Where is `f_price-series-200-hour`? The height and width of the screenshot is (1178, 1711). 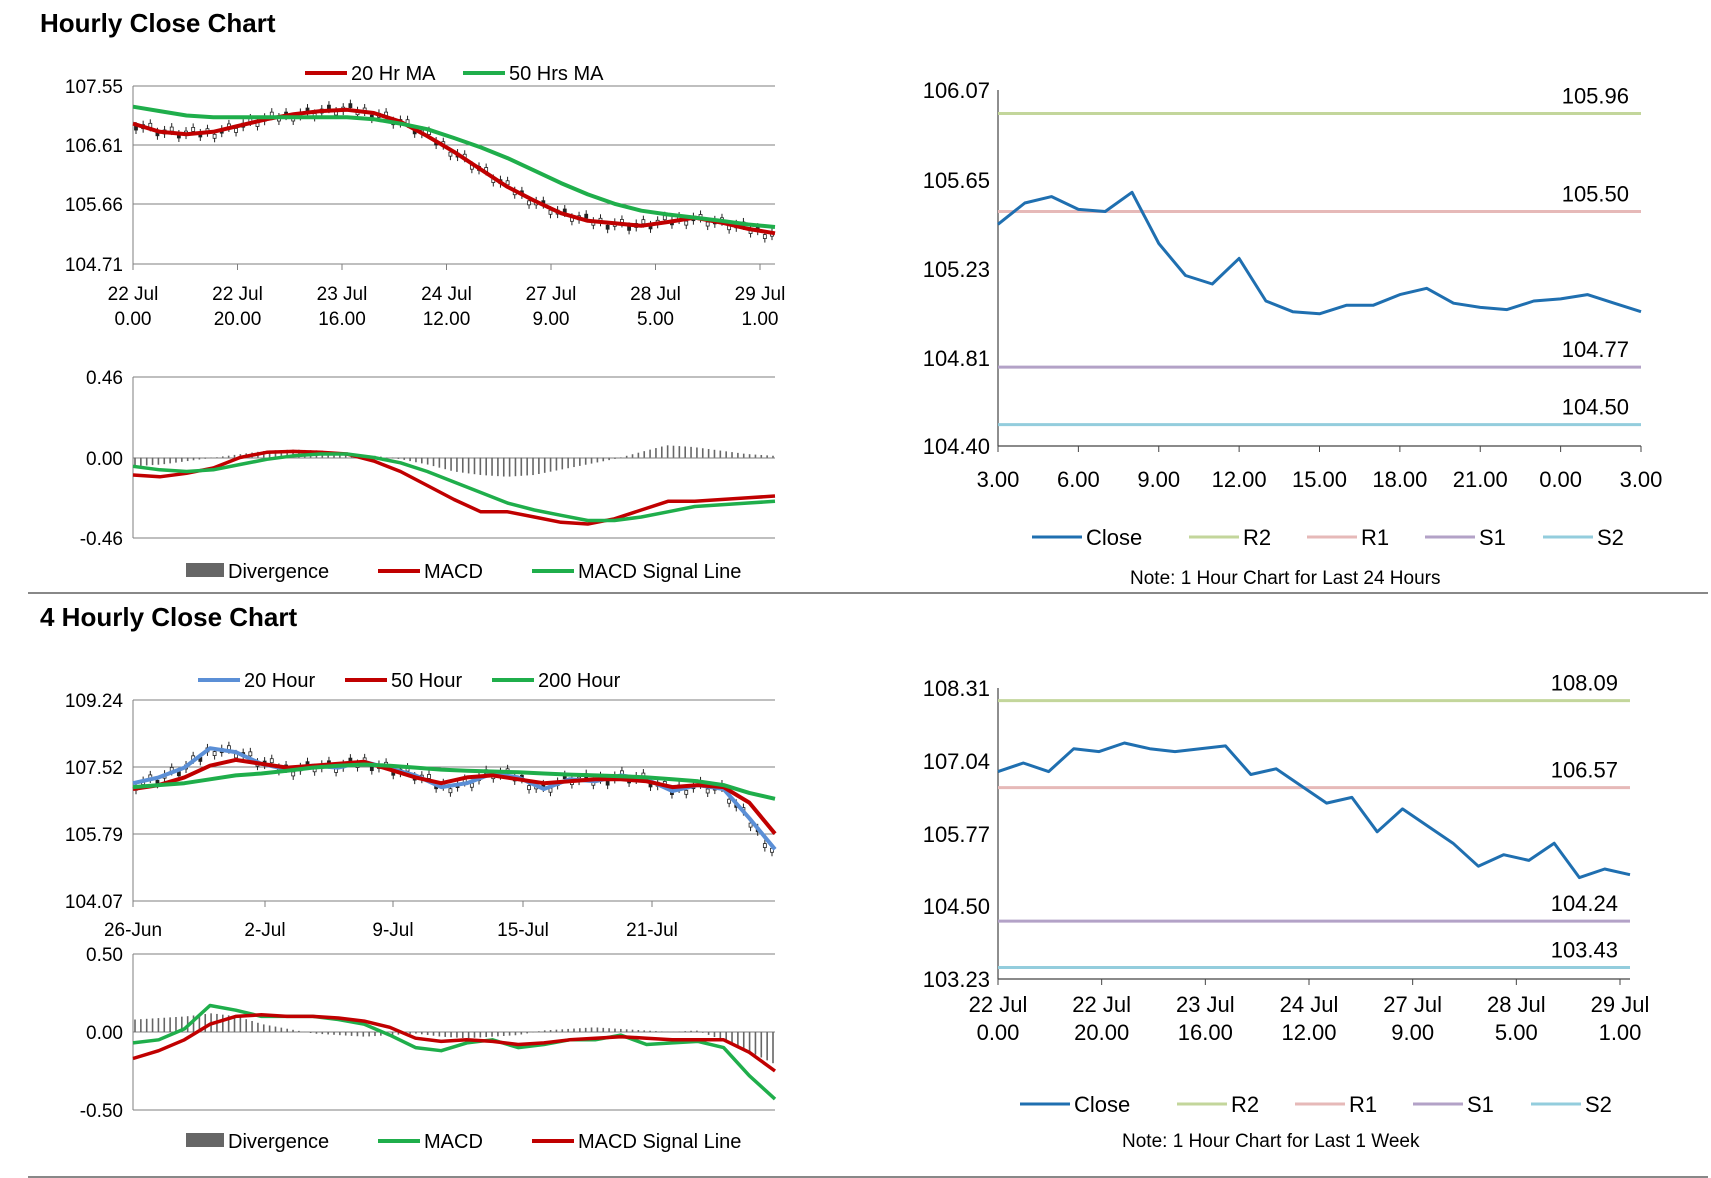 f_price-series-200-hour is located at coordinates (454, 781).